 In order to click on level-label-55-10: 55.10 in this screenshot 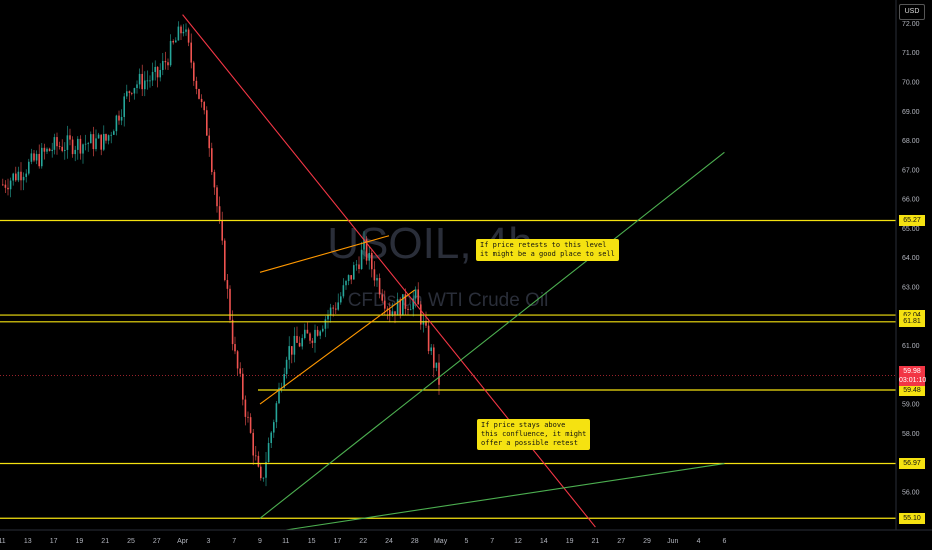, I will do `click(912, 518)`.